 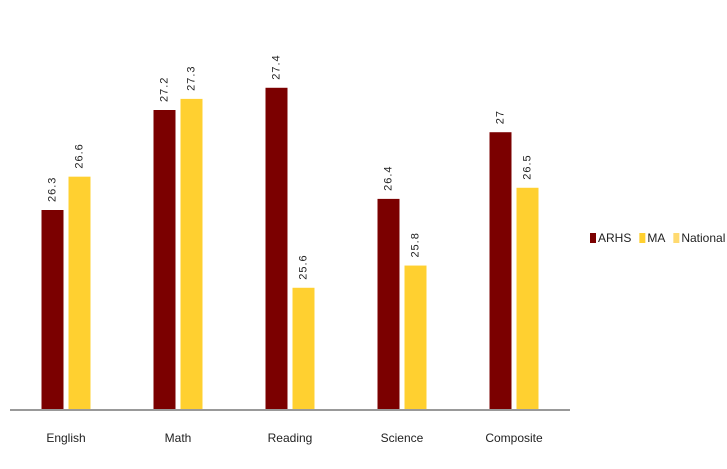 What do you see at coordinates (415, 244) in the screenshot?
I see `data-label: 25.8` at bounding box center [415, 244].